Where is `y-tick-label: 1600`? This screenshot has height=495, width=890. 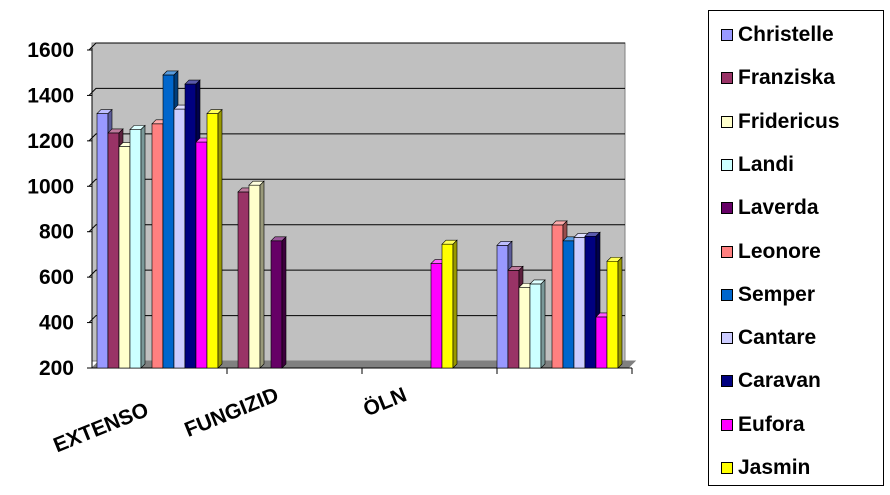
y-tick-label: 1600 is located at coordinates (50, 50).